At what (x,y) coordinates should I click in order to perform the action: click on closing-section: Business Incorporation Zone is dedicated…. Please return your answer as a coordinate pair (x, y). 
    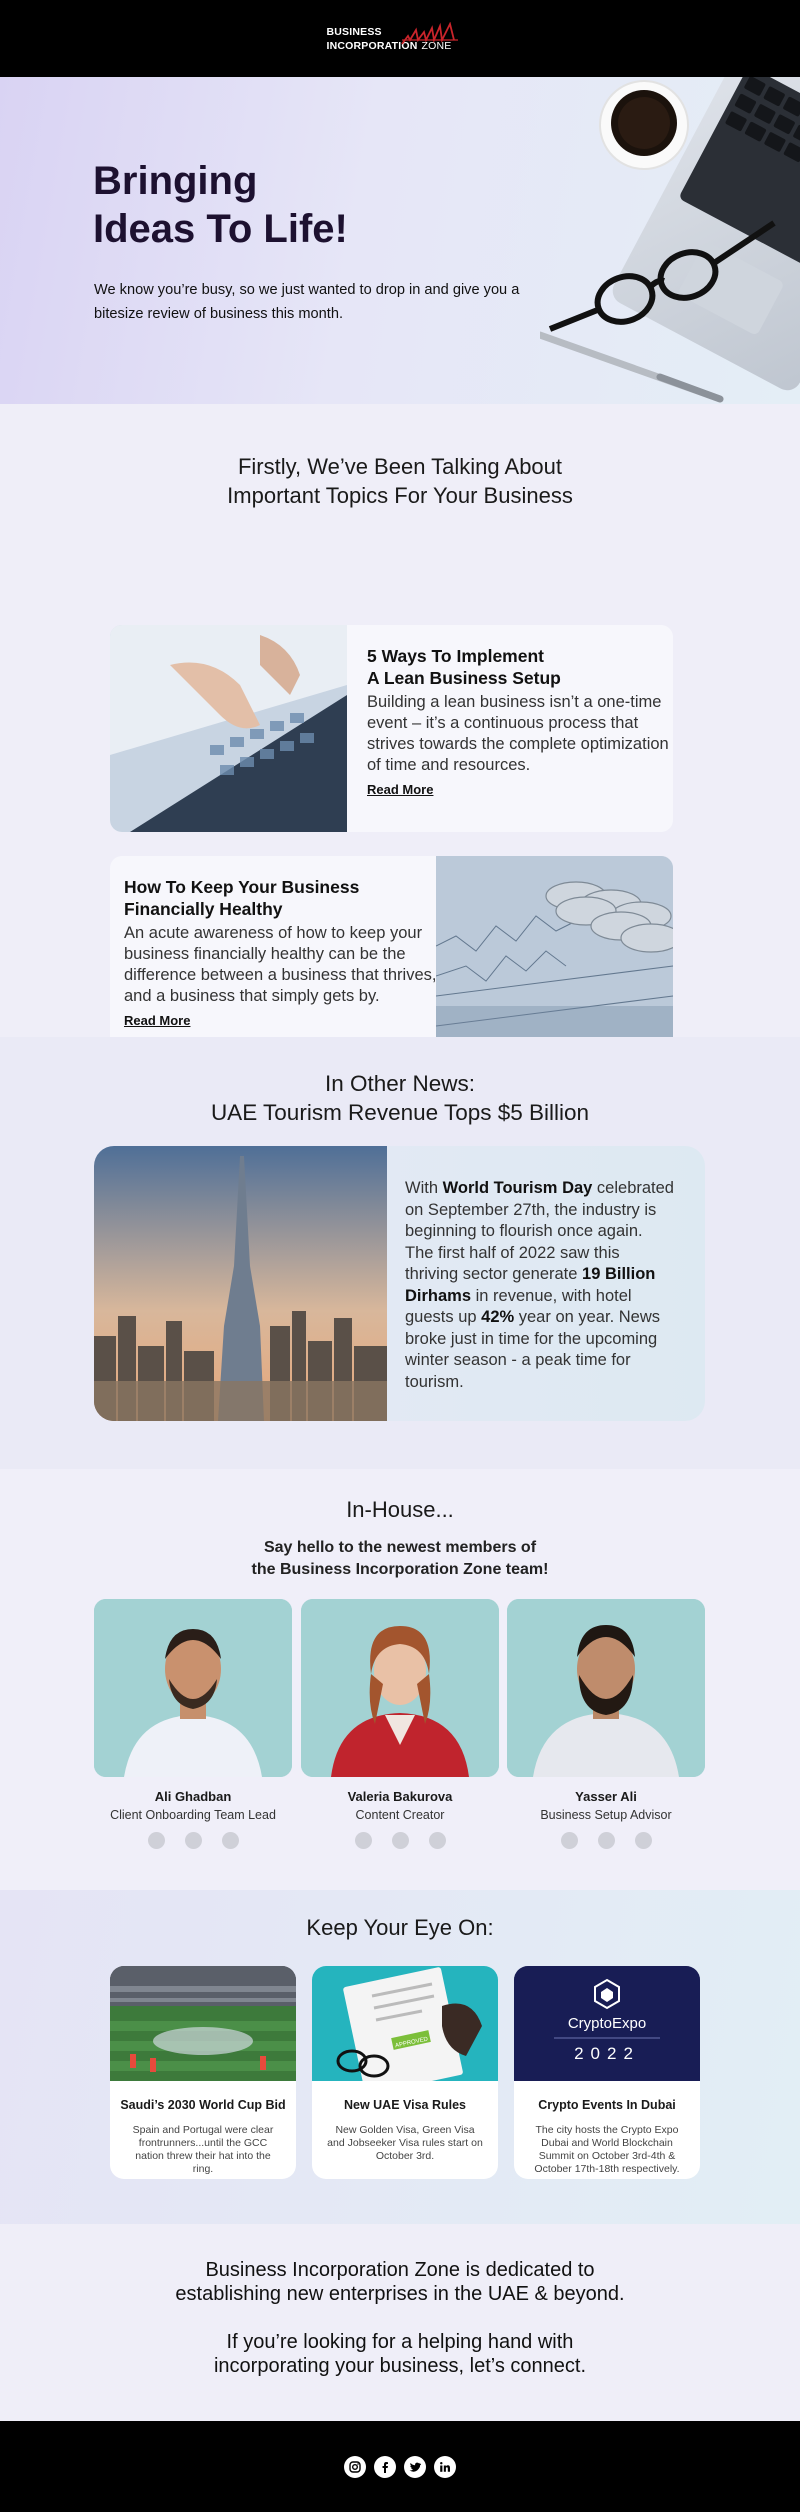
    Looking at the image, I should click on (400, 2322).